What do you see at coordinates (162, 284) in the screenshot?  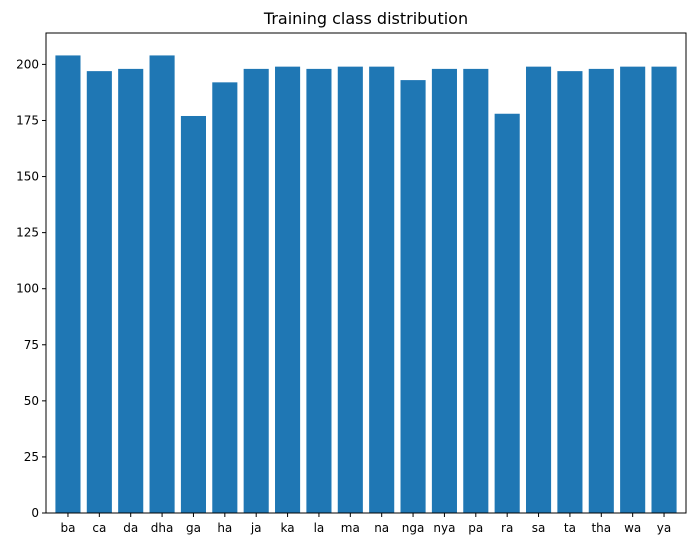 I see `bar-dha` at bounding box center [162, 284].